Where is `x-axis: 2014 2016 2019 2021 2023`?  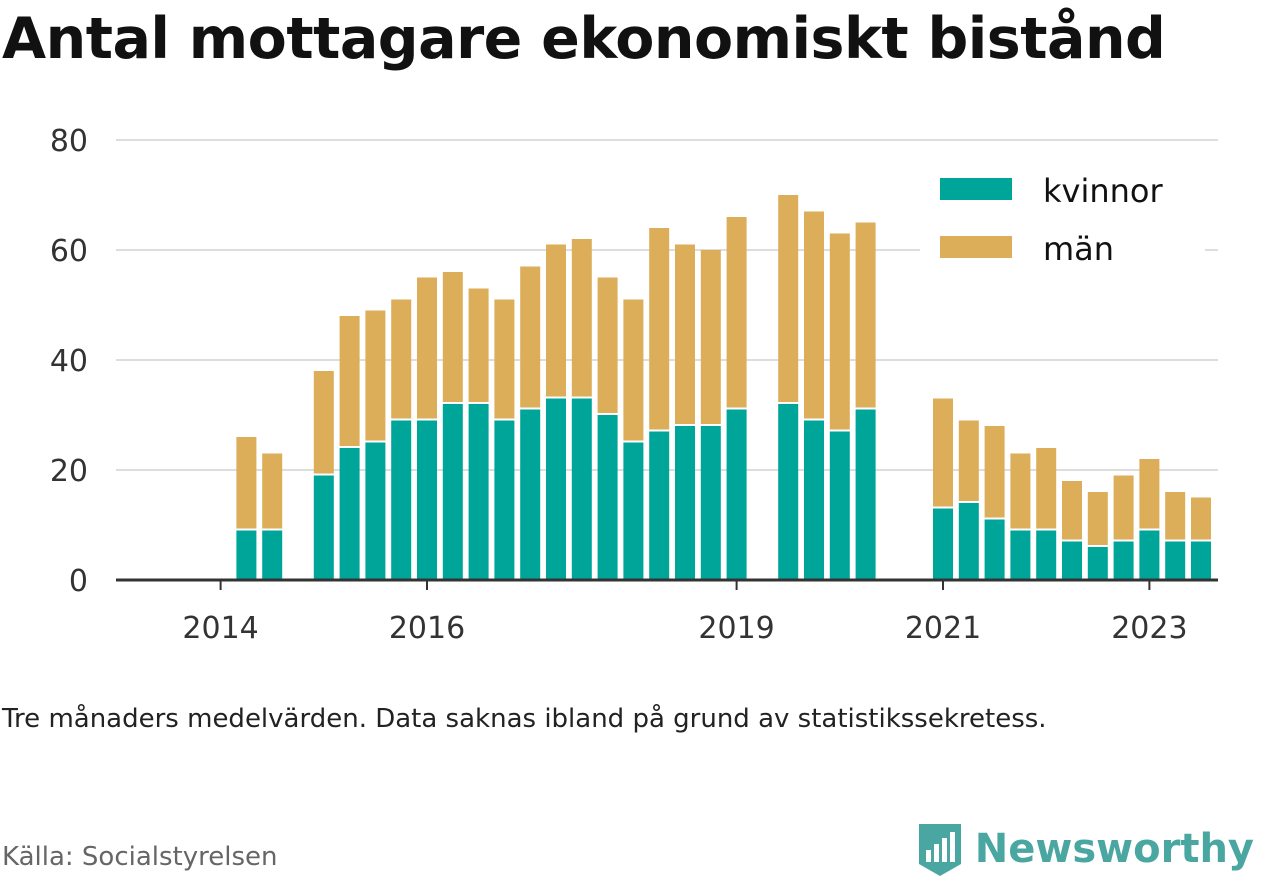
x-axis: 2014 2016 2019 2021 2023 is located at coordinates (667, 612).